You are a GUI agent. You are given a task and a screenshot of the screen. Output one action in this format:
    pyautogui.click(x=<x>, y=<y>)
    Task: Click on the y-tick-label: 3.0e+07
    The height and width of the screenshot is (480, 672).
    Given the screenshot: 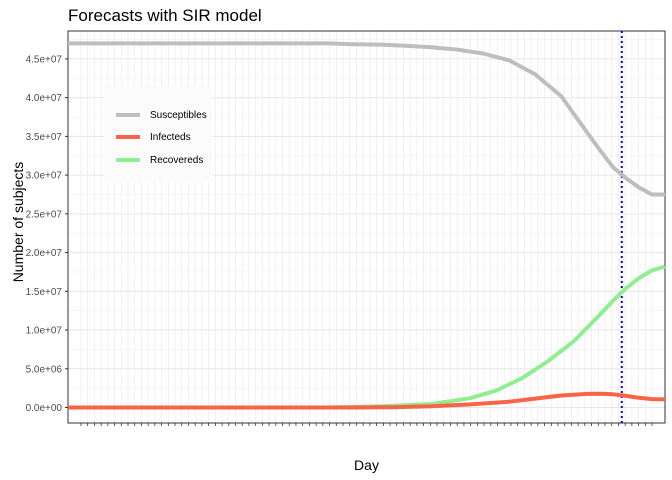 What is the action you would take?
    pyautogui.click(x=44, y=176)
    